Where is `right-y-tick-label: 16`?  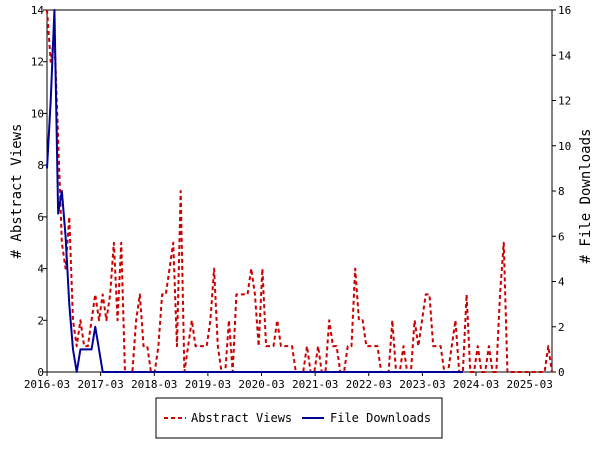 right-y-tick-label: 16 is located at coordinates (564, 10).